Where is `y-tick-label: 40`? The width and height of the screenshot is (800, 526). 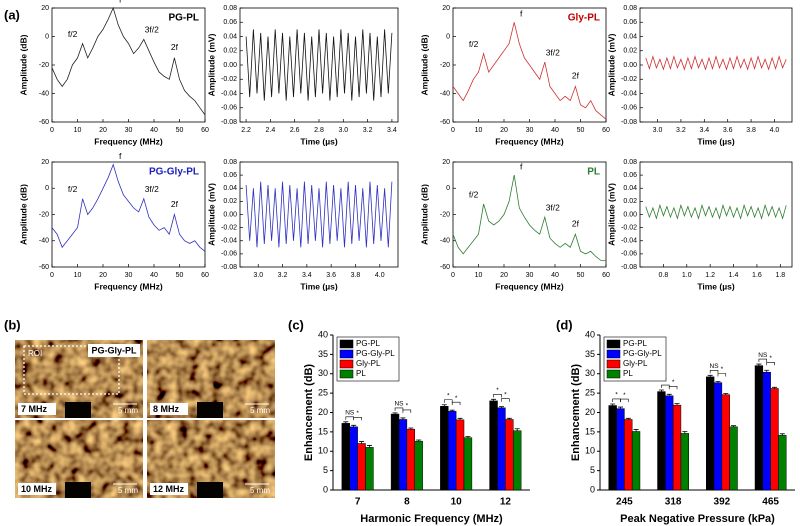 y-tick-label: 40 is located at coordinates (323, 334).